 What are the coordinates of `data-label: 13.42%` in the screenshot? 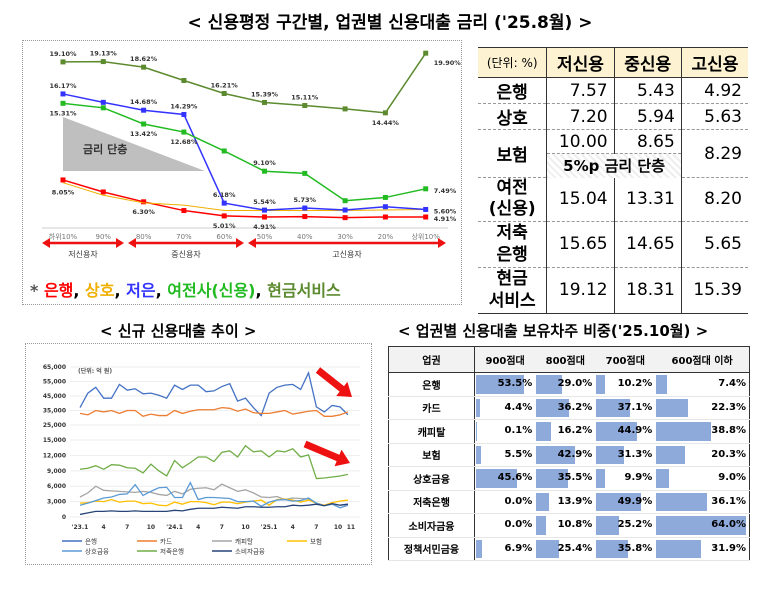 It's located at (144, 134).